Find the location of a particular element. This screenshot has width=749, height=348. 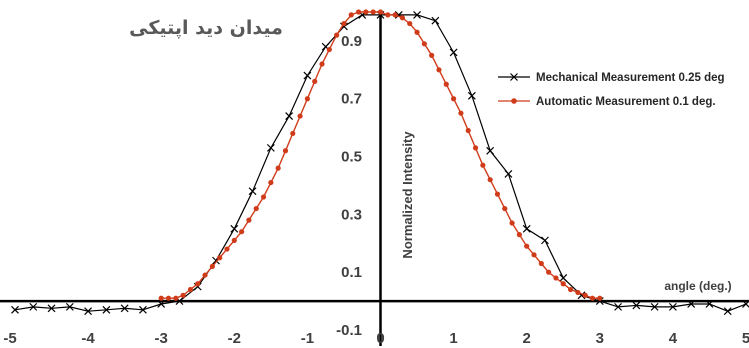

legend-item: Mechanical Measurement 0.25 deg is located at coordinates (611, 78).